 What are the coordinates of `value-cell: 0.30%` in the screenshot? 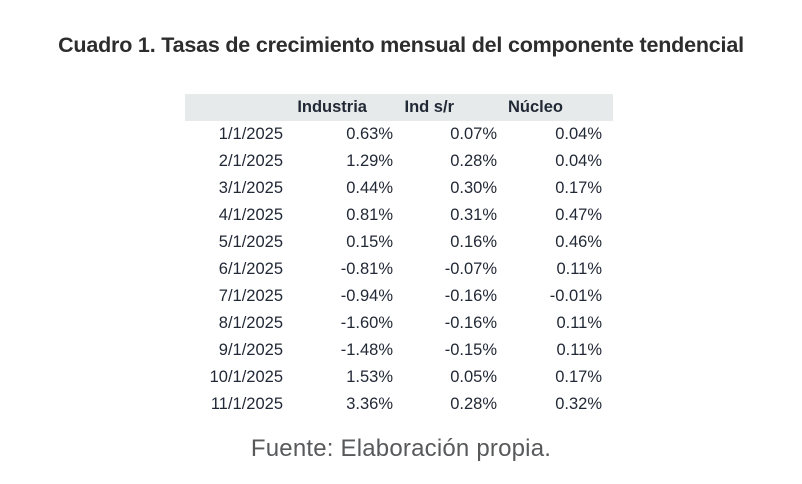 It's located at (473, 188).